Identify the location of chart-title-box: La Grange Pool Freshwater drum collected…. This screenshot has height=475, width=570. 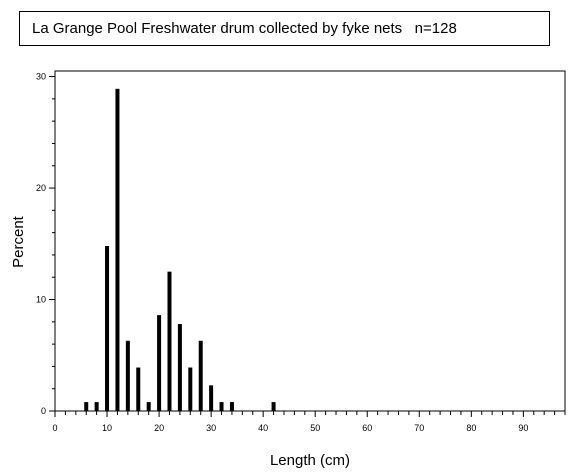
(284, 28).